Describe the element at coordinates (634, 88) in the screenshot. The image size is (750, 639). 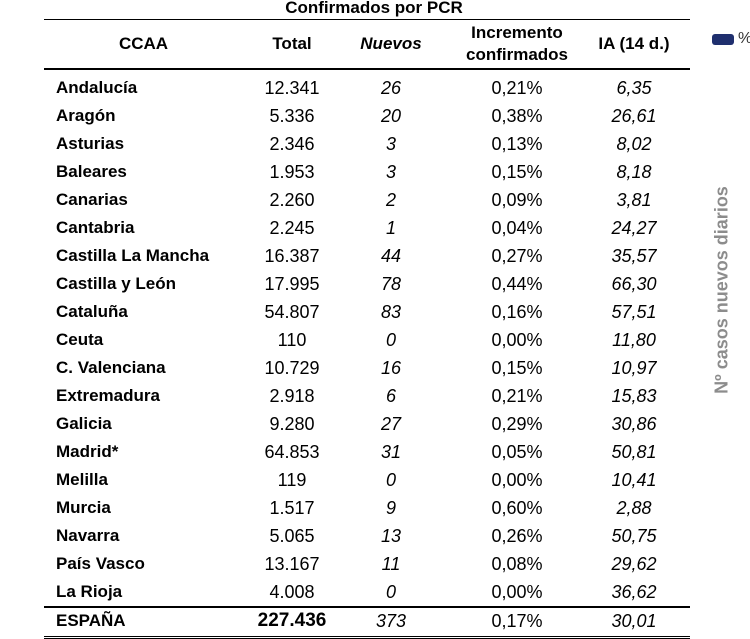
I see `cell-ia: 6,35` at that location.